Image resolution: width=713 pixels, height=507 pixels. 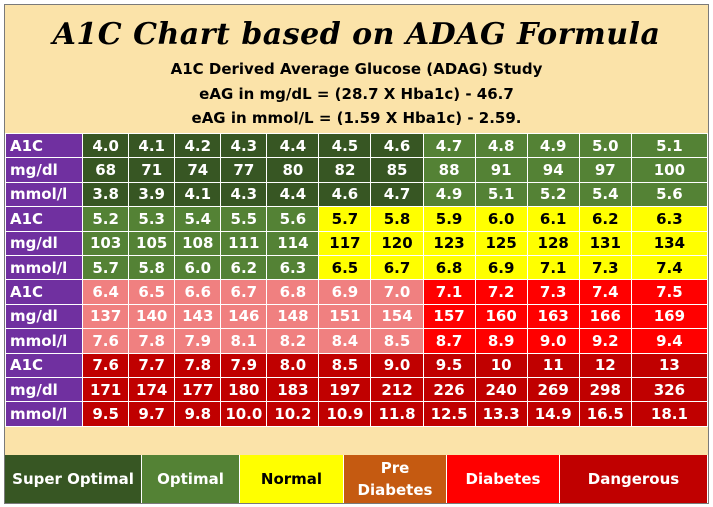 I want to click on table-cell: 6.9, so click(x=345, y=292).